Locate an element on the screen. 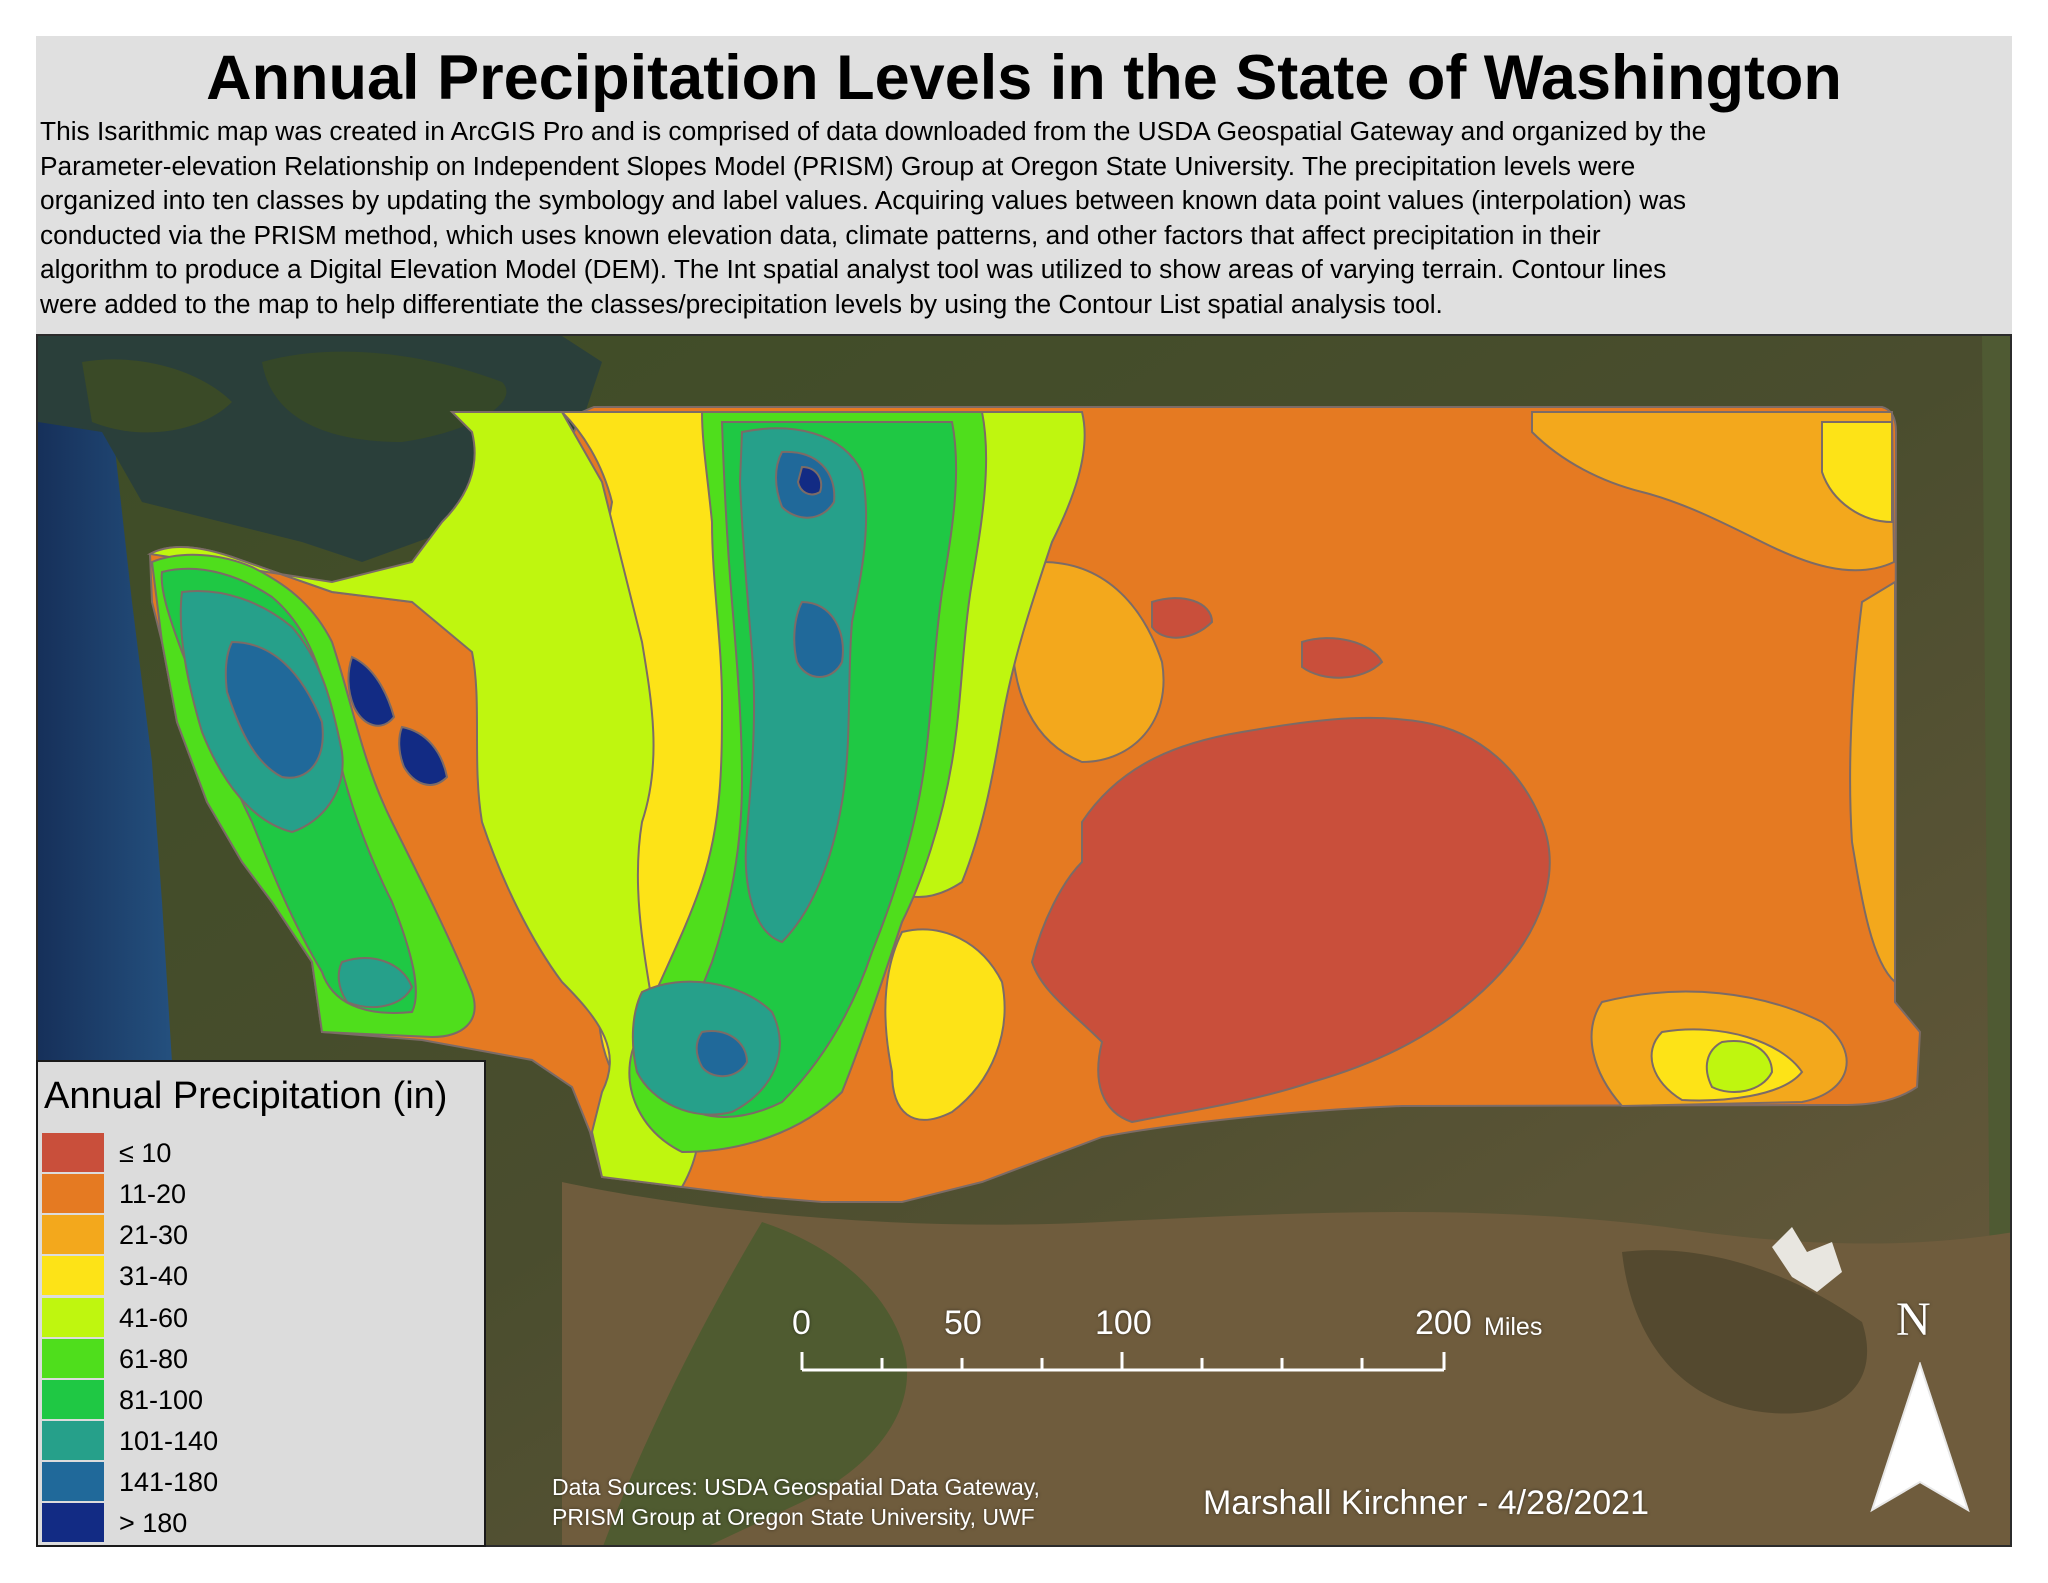 This screenshot has height=1583, width=2048. scale-label: 200 is located at coordinates (1443, 1323).